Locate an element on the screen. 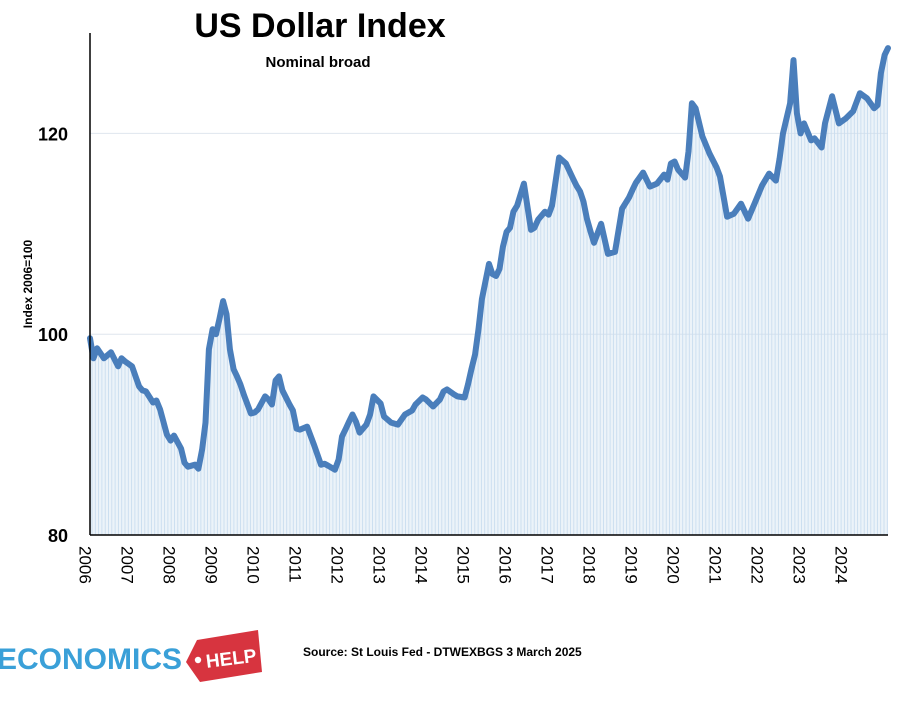 This screenshot has height=715, width=900. x-tick-label: 2018 is located at coordinates (589, 565).